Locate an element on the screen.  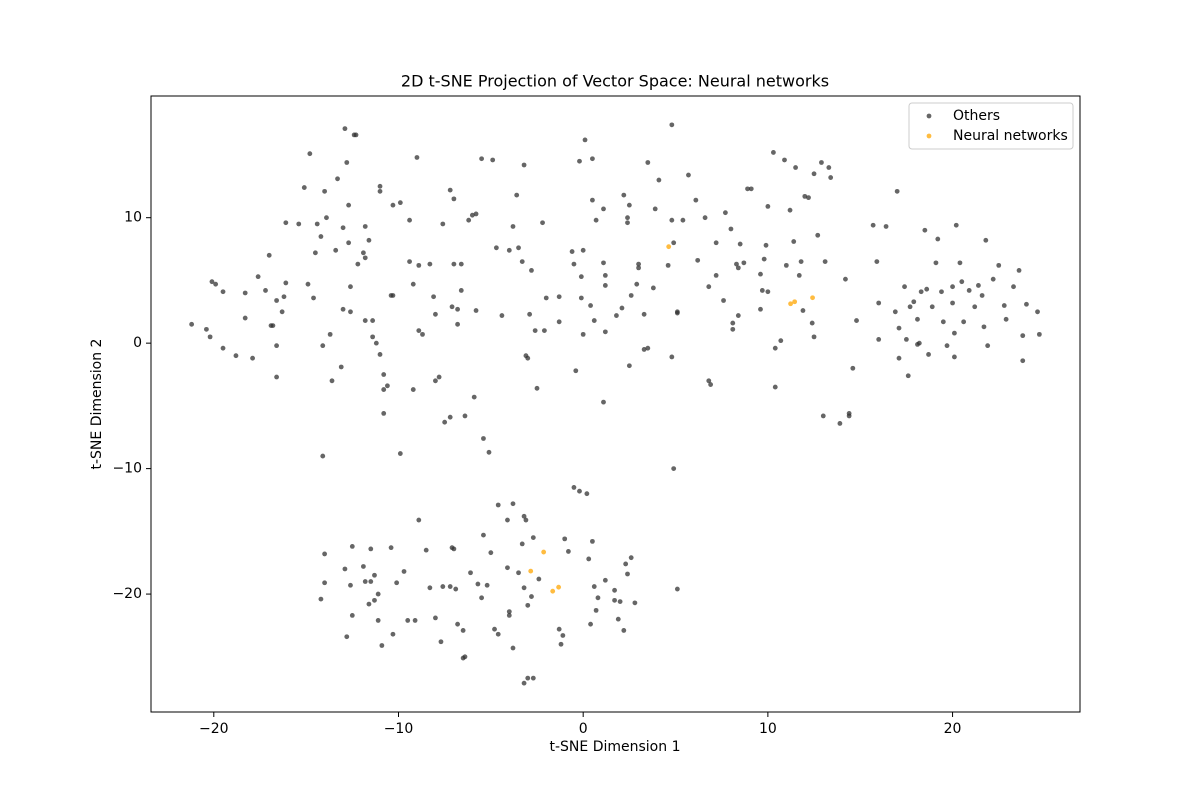
legend-marker is located at coordinates (929, 116).